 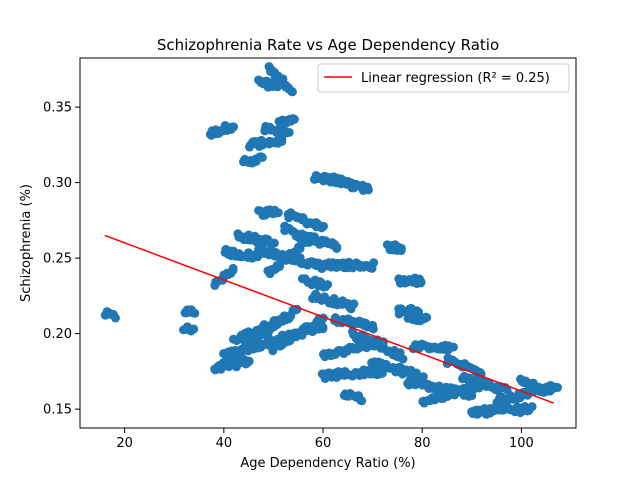 I want to click on x-tick-label: 40, so click(x=224, y=443).